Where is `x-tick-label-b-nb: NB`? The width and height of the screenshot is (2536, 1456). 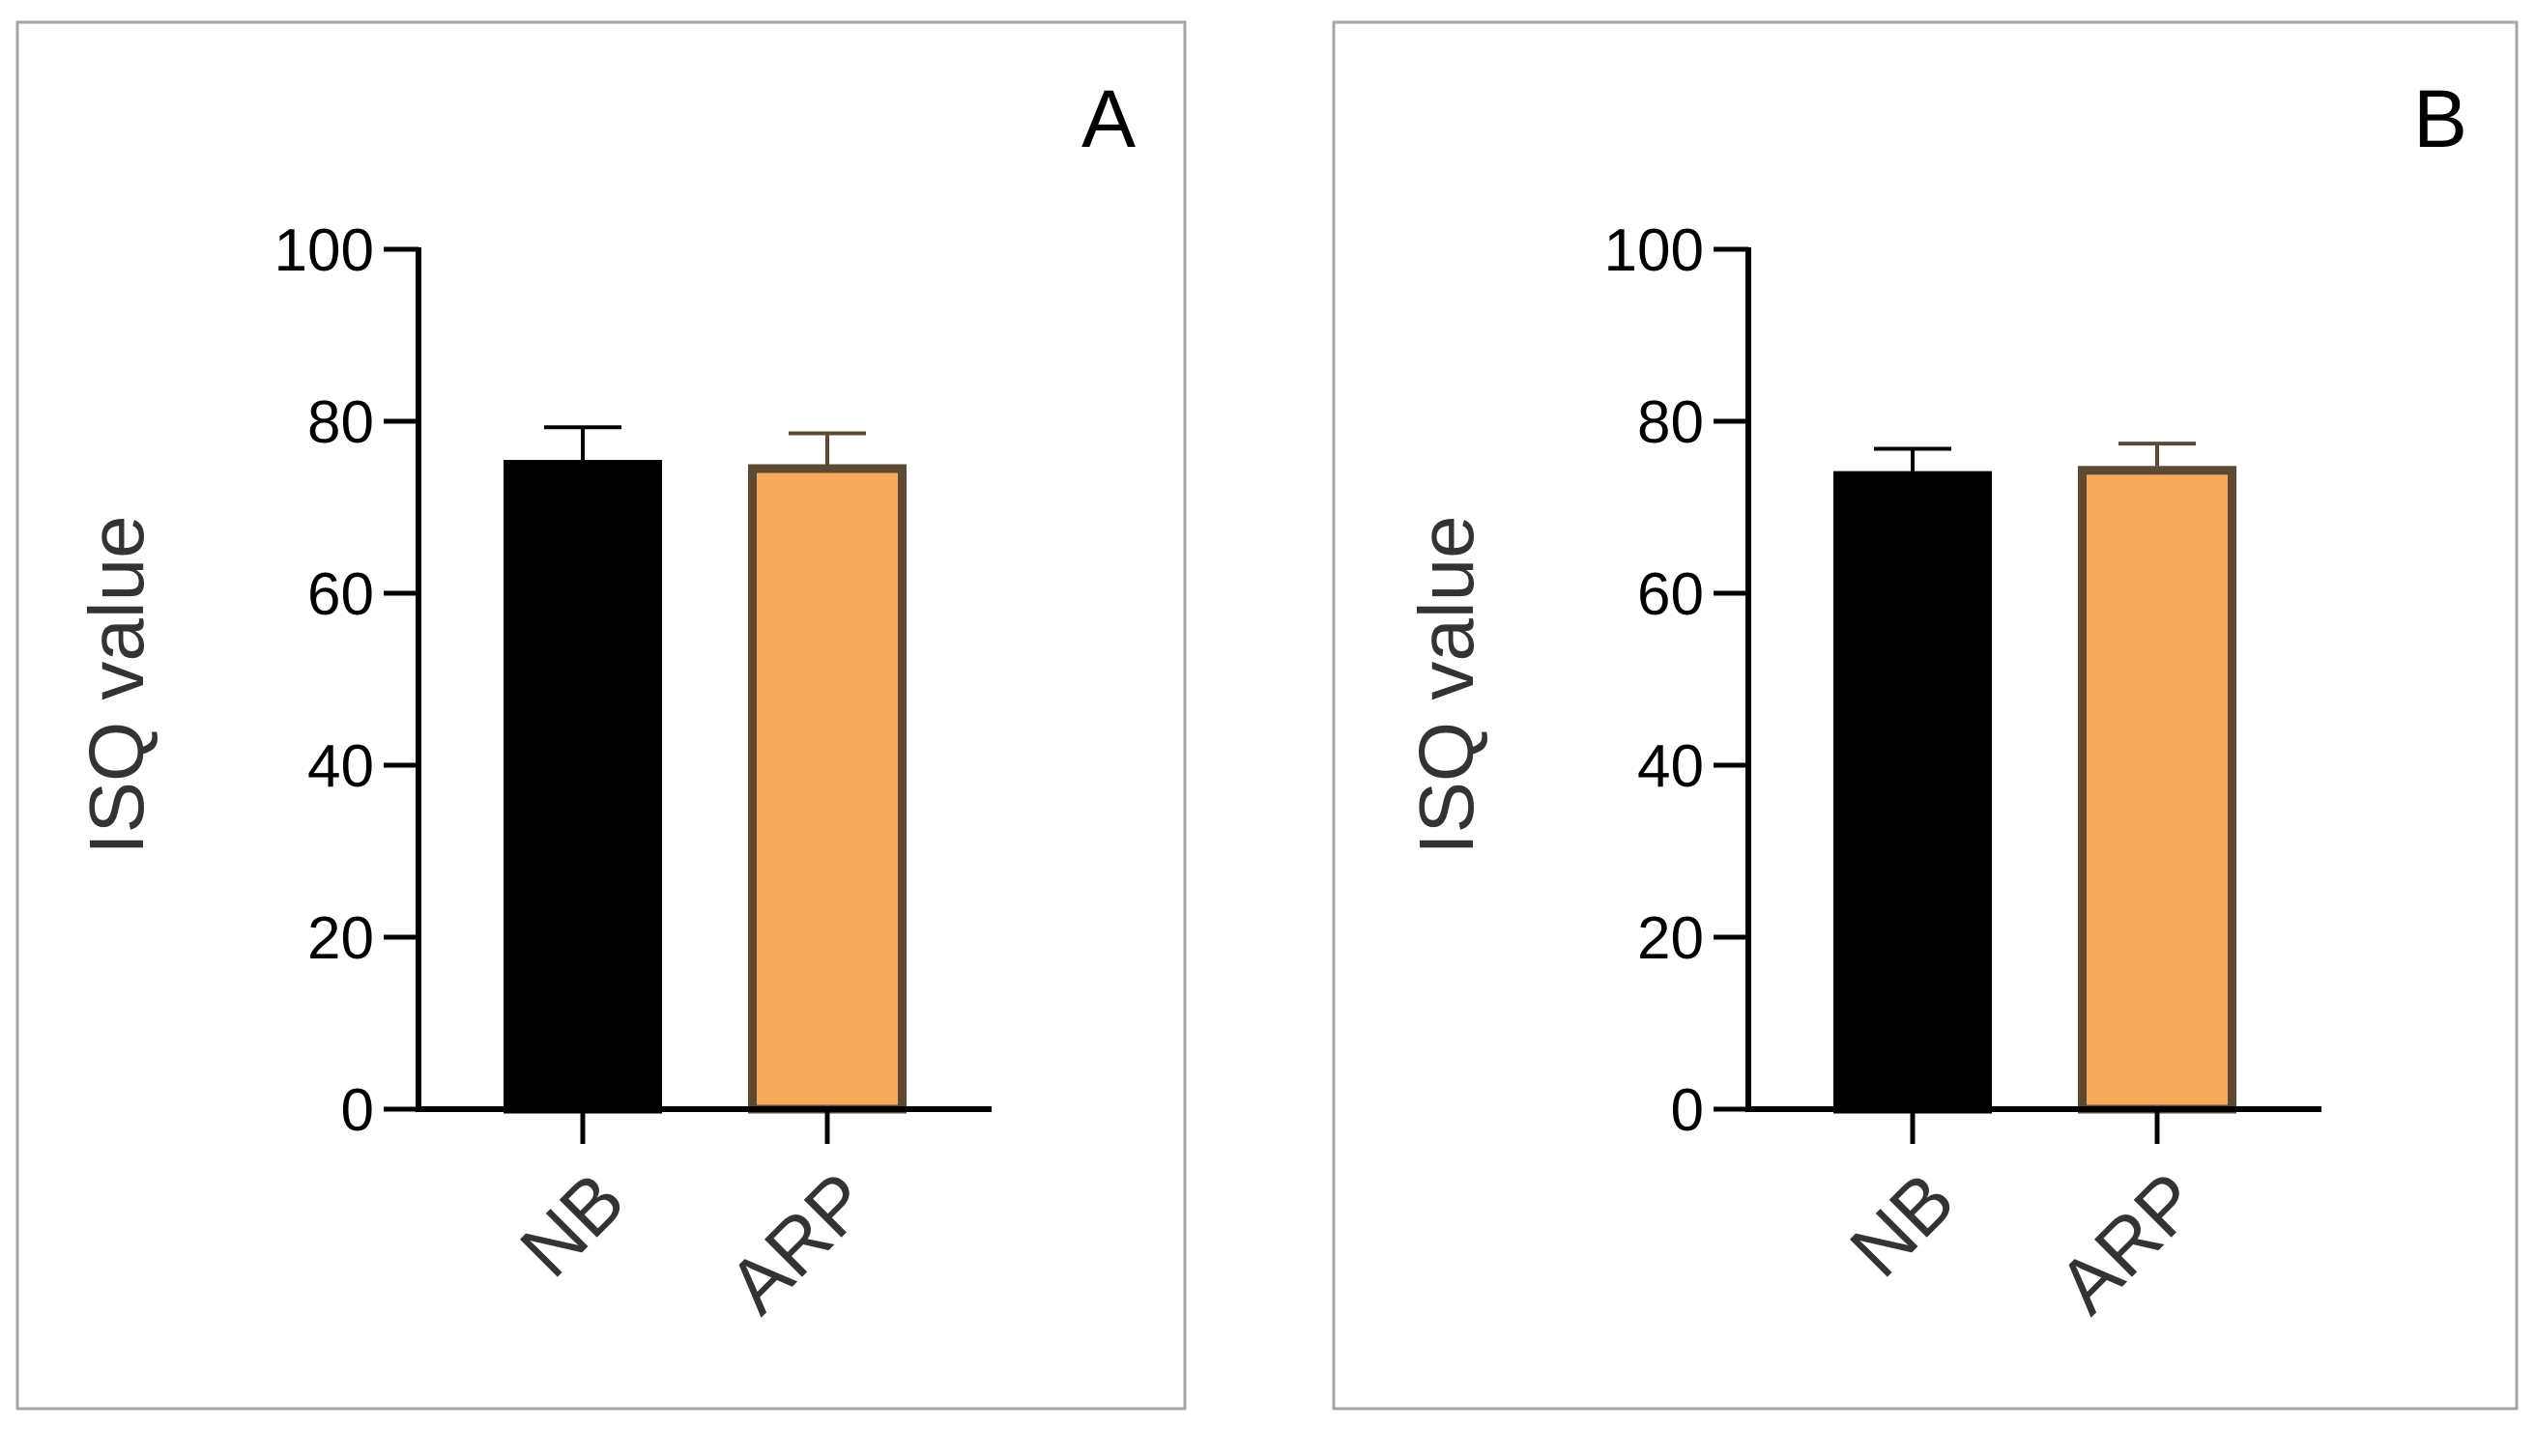 x-tick-label-b-nb: NB is located at coordinates (1902, 1225).